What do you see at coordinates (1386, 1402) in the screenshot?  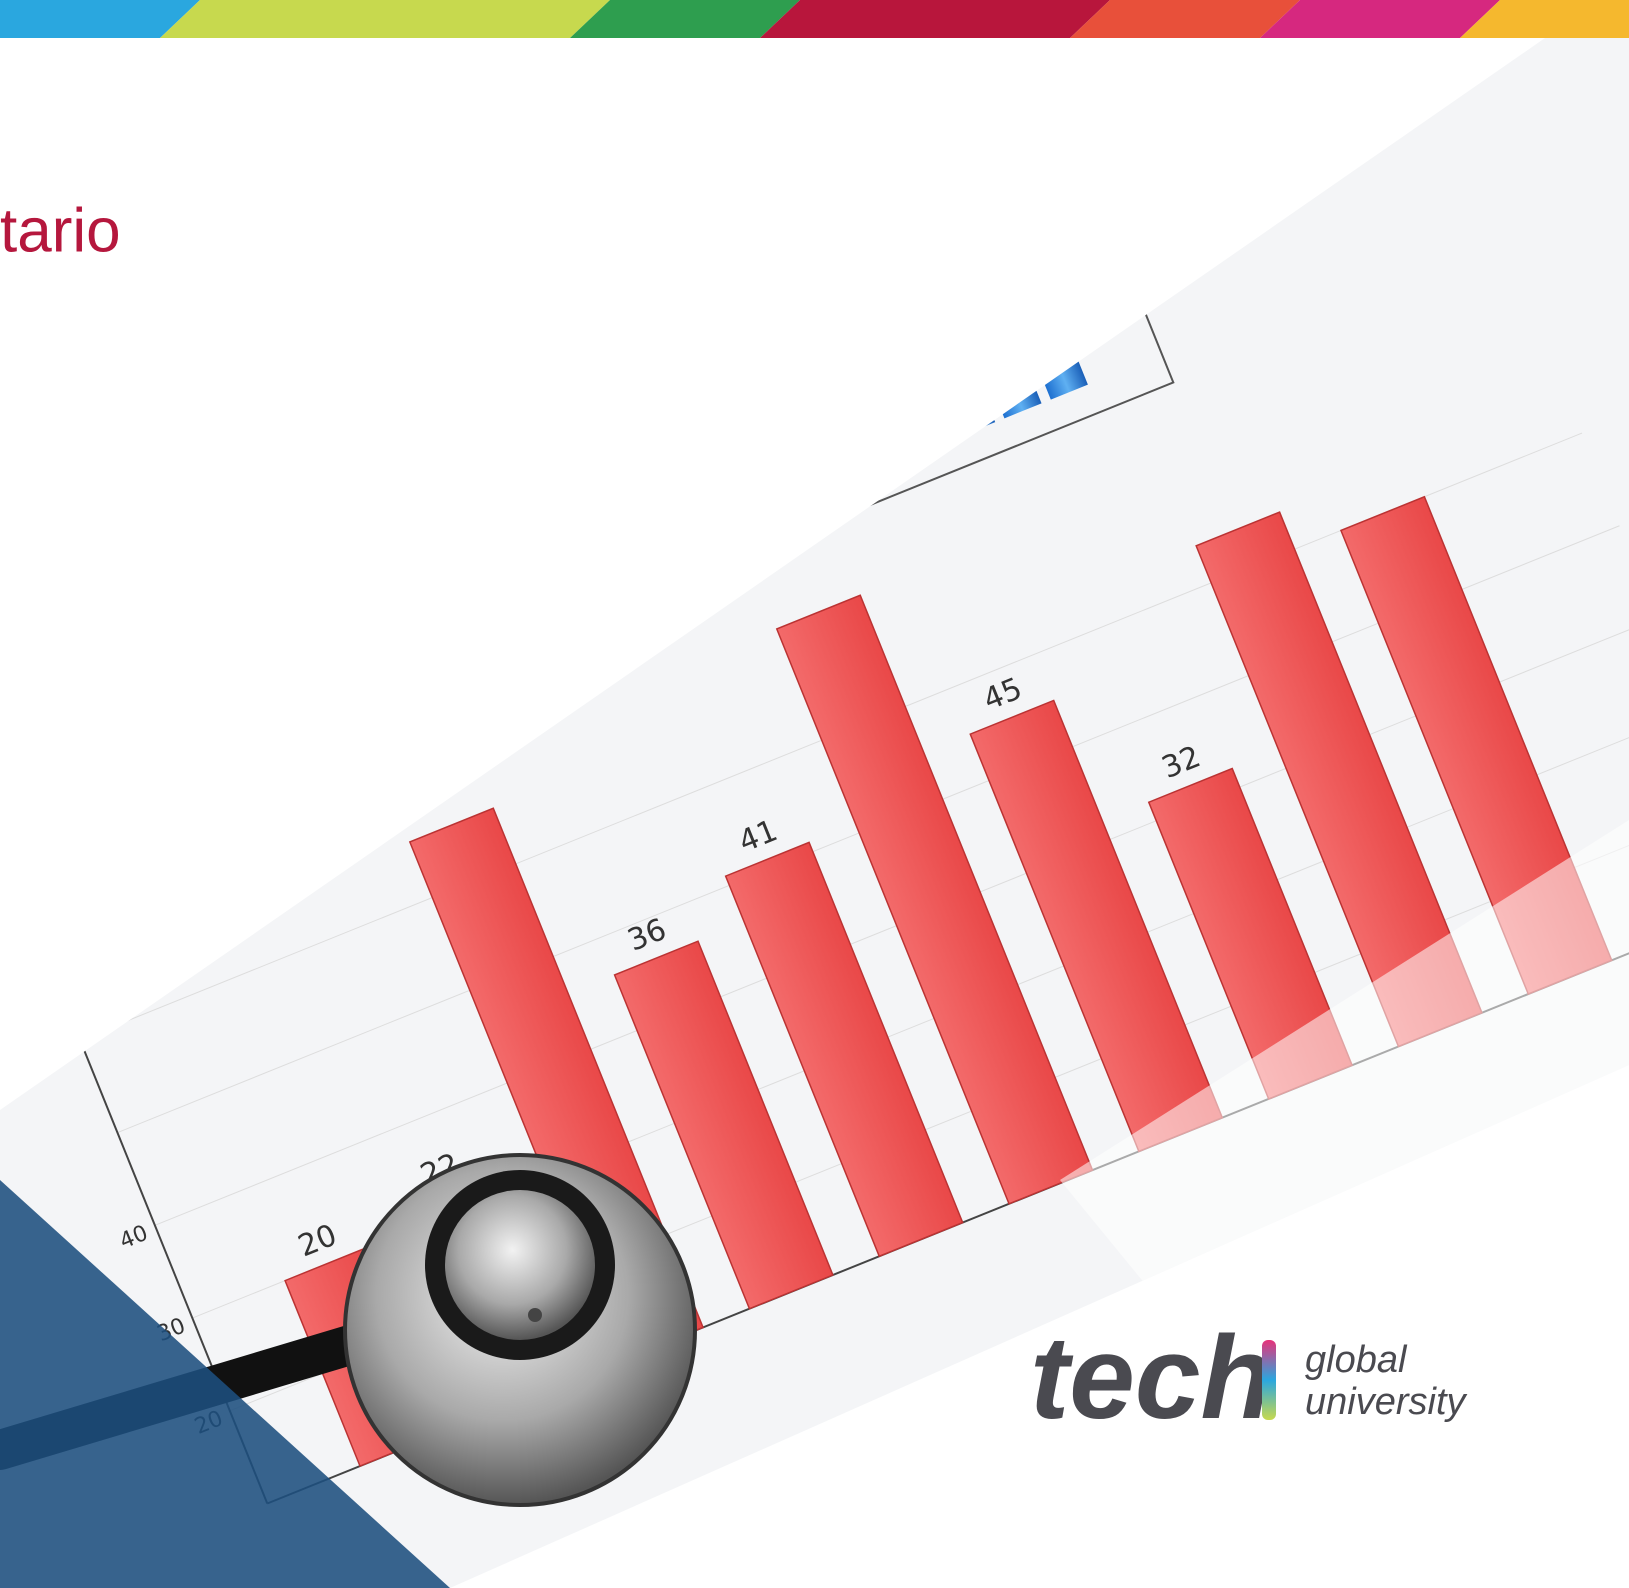 I see `logo-tagline: university` at bounding box center [1386, 1402].